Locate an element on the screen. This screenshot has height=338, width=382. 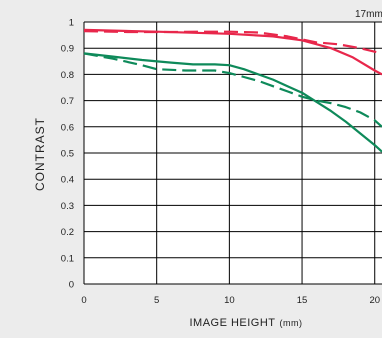
x-tick-label: 15 is located at coordinates (302, 300).